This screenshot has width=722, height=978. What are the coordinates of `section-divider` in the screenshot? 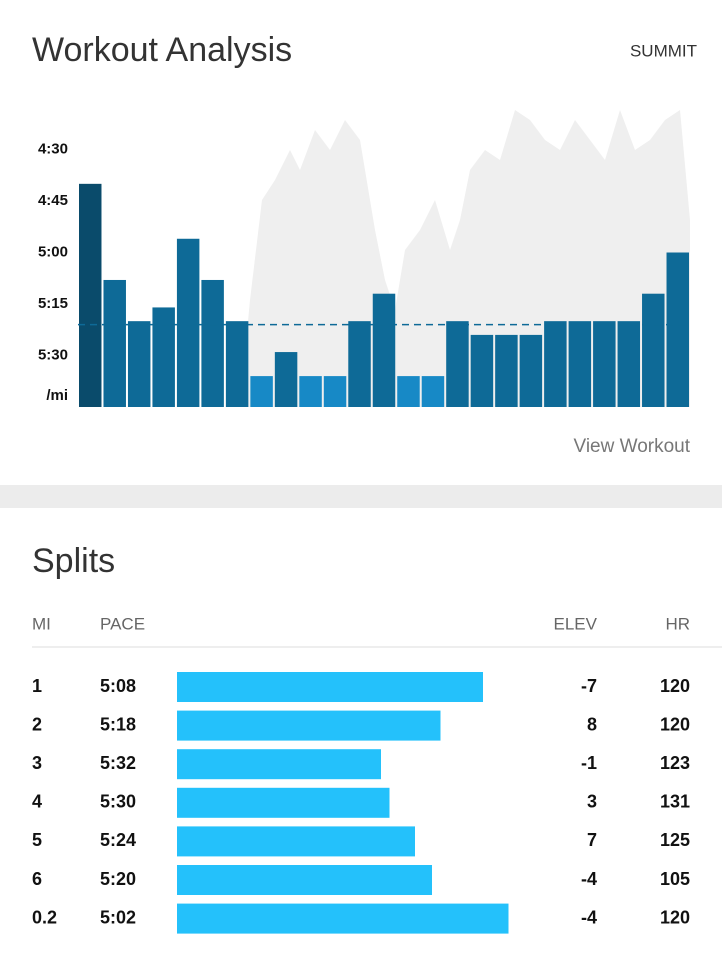 It's located at (361, 496).